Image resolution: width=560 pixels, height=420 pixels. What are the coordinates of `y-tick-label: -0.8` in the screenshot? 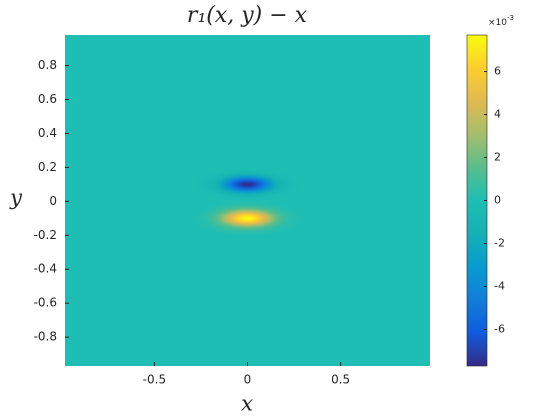 It's located at (45, 337).